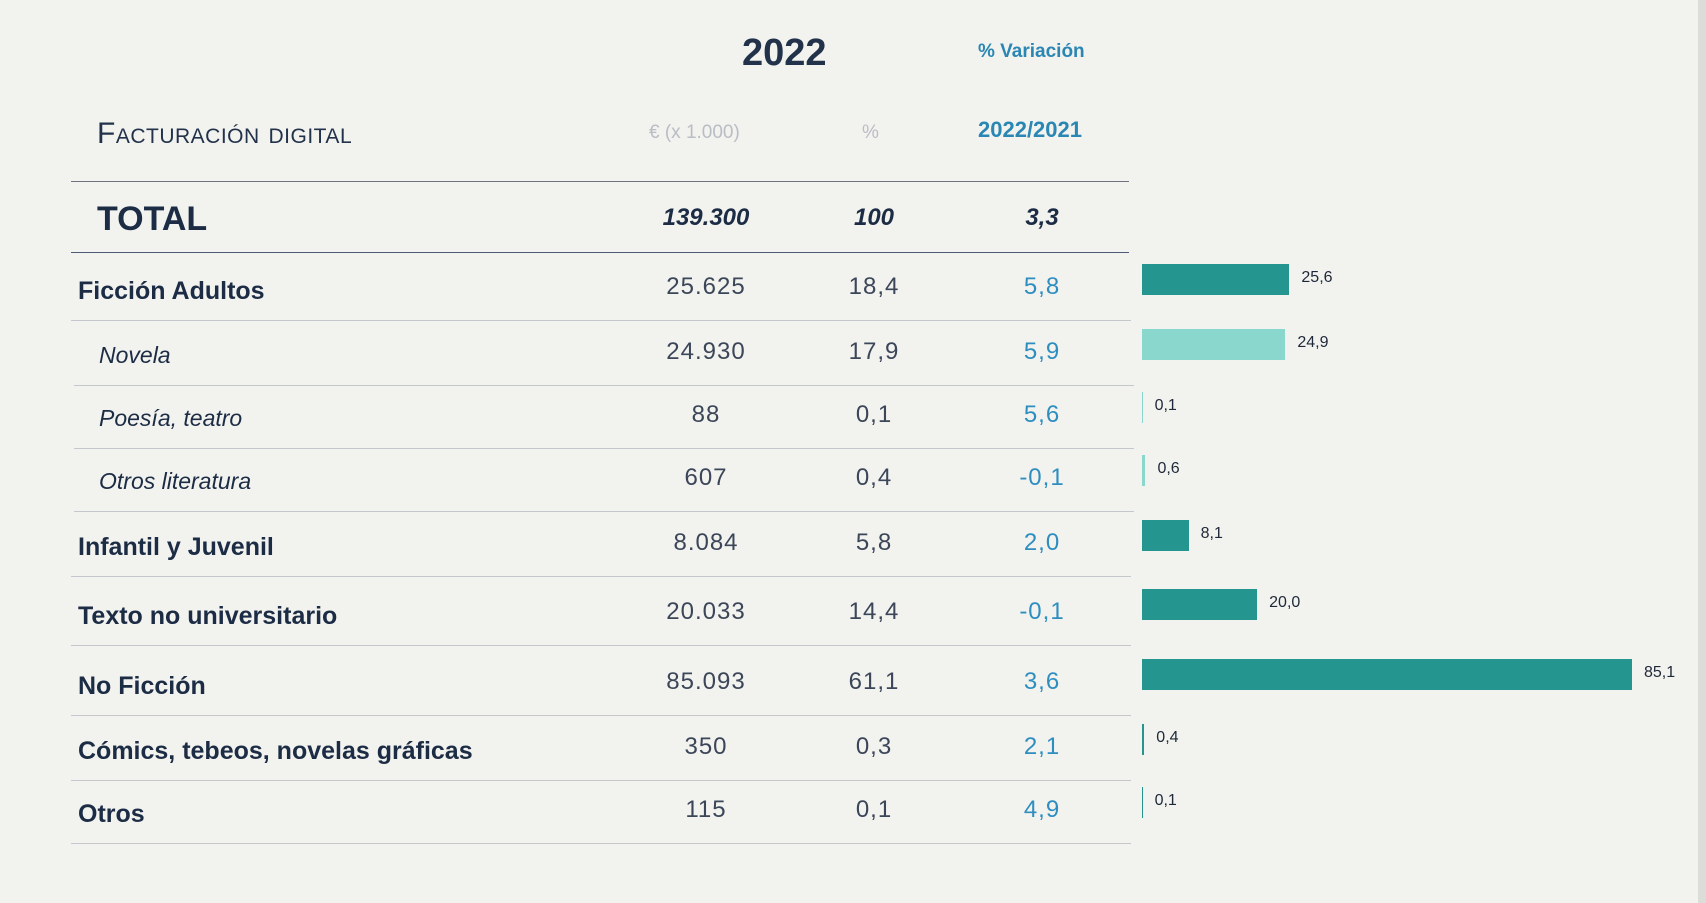  Describe the element at coordinates (706, 477) in the screenshot. I see `row-eur: 607` at that location.